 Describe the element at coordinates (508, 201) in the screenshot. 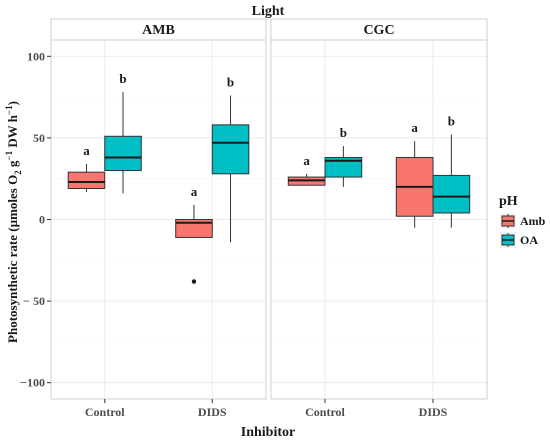

I see `legend-title: pH` at that location.